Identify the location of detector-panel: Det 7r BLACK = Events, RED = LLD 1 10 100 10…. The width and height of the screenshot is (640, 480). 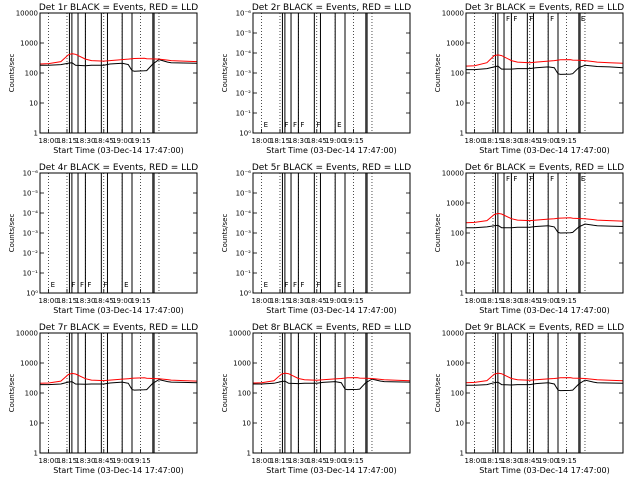
(106, 400).